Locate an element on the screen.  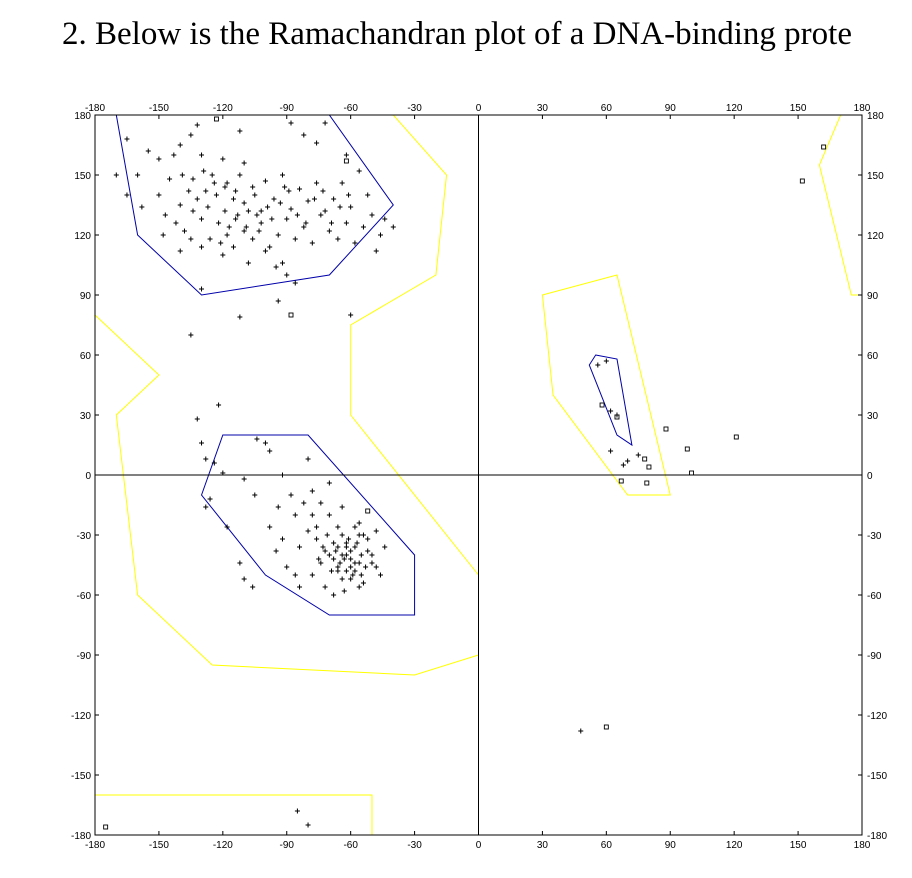
y-tick-label-right: -60 is located at coordinates (874, 596).